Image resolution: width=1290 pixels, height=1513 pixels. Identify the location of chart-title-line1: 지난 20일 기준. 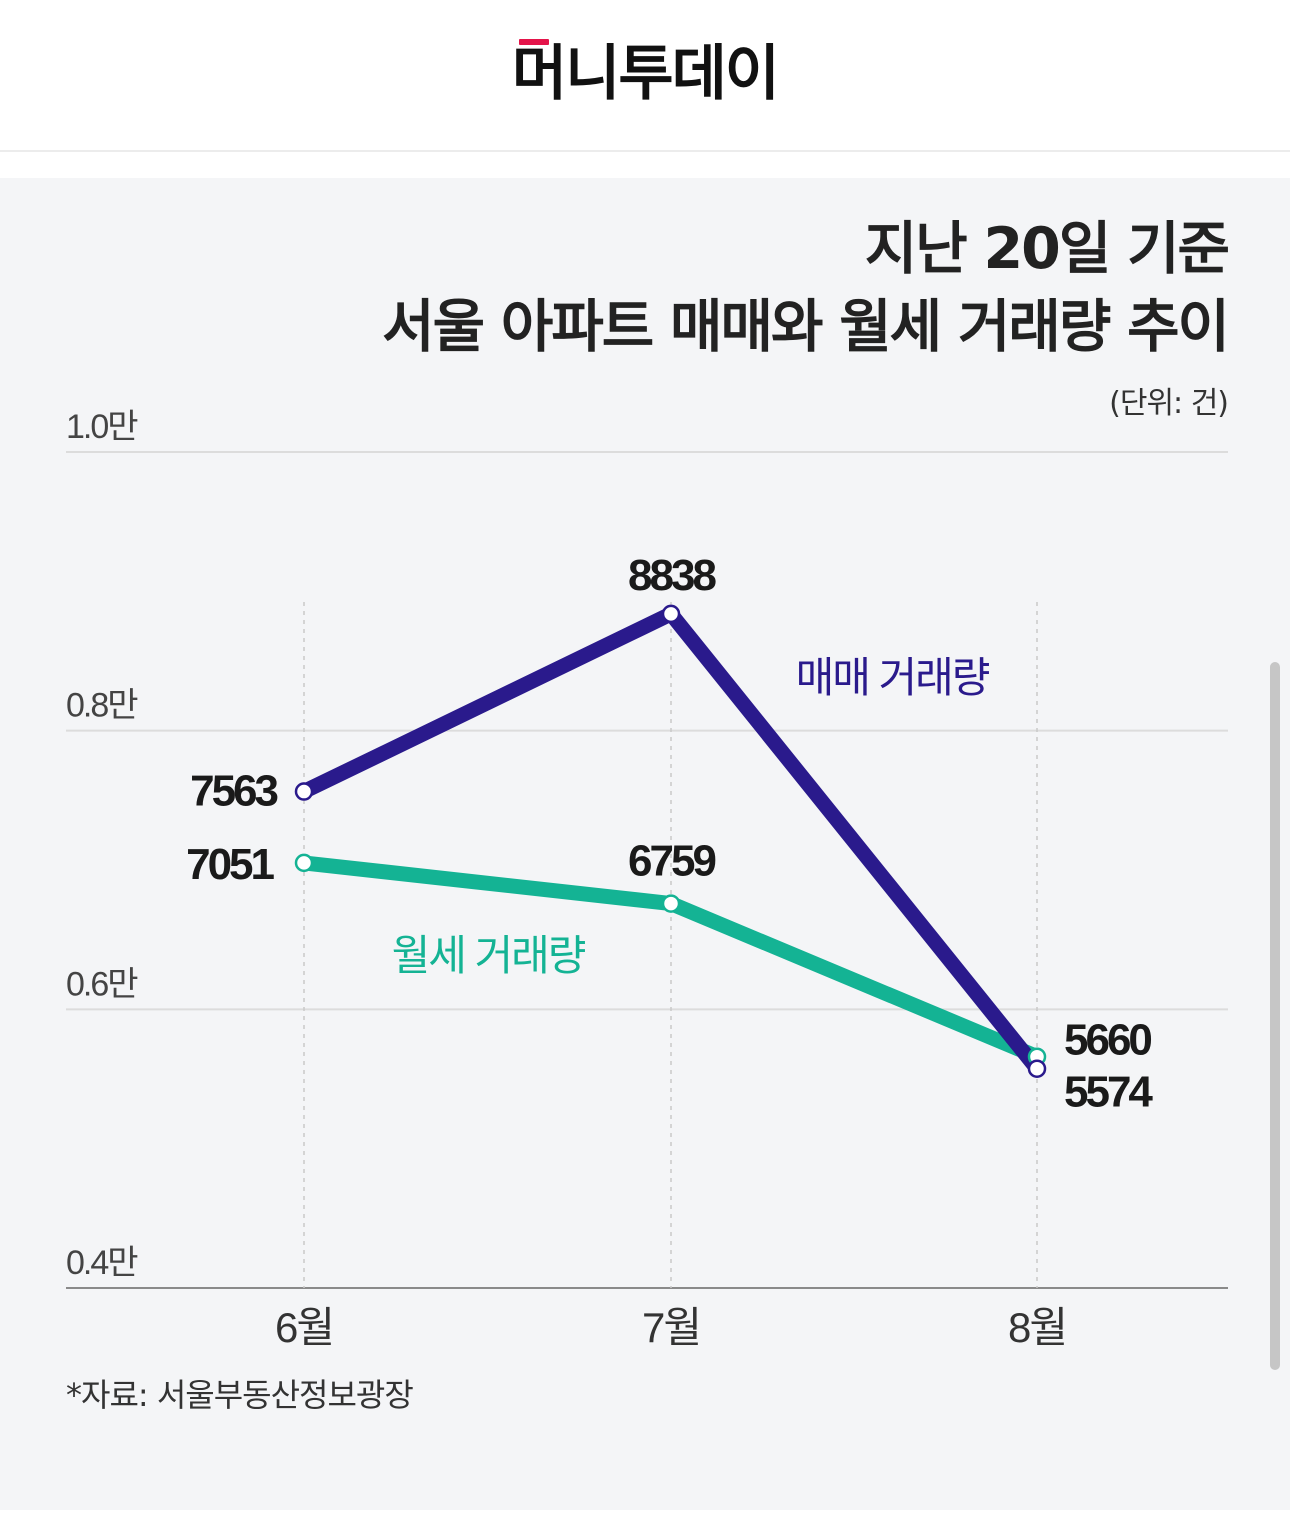
(1047, 249).